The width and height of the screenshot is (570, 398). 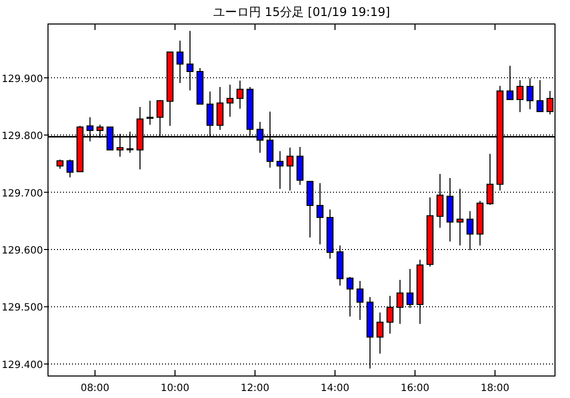 What do you see at coordinates (301, 12) in the screenshot?
I see `chart-title: ユーロ円 15分足 [01/19 19:19]` at bounding box center [301, 12].